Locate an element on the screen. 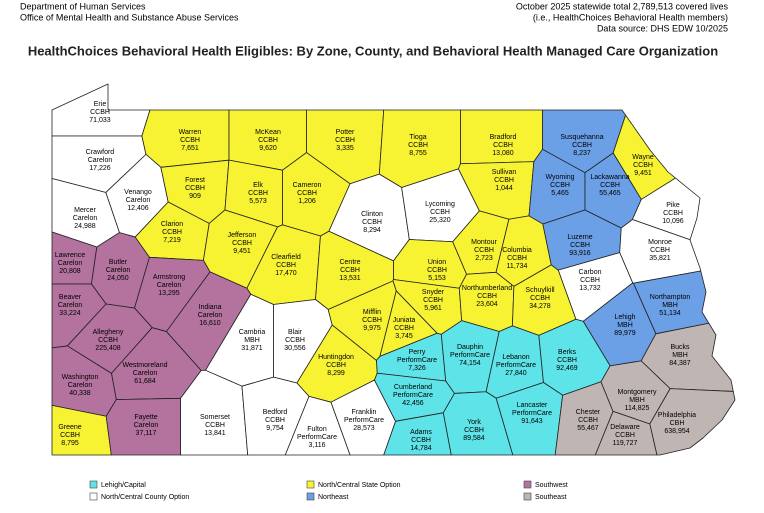 The width and height of the screenshot is (764, 513). county-eligibles: 42,456 is located at coordinates (413, 403).